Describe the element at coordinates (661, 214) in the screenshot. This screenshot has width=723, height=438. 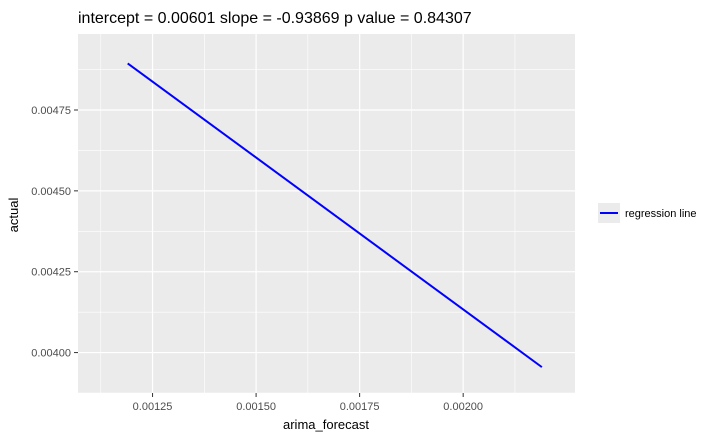
I see `legend-label: regression line` at that location.